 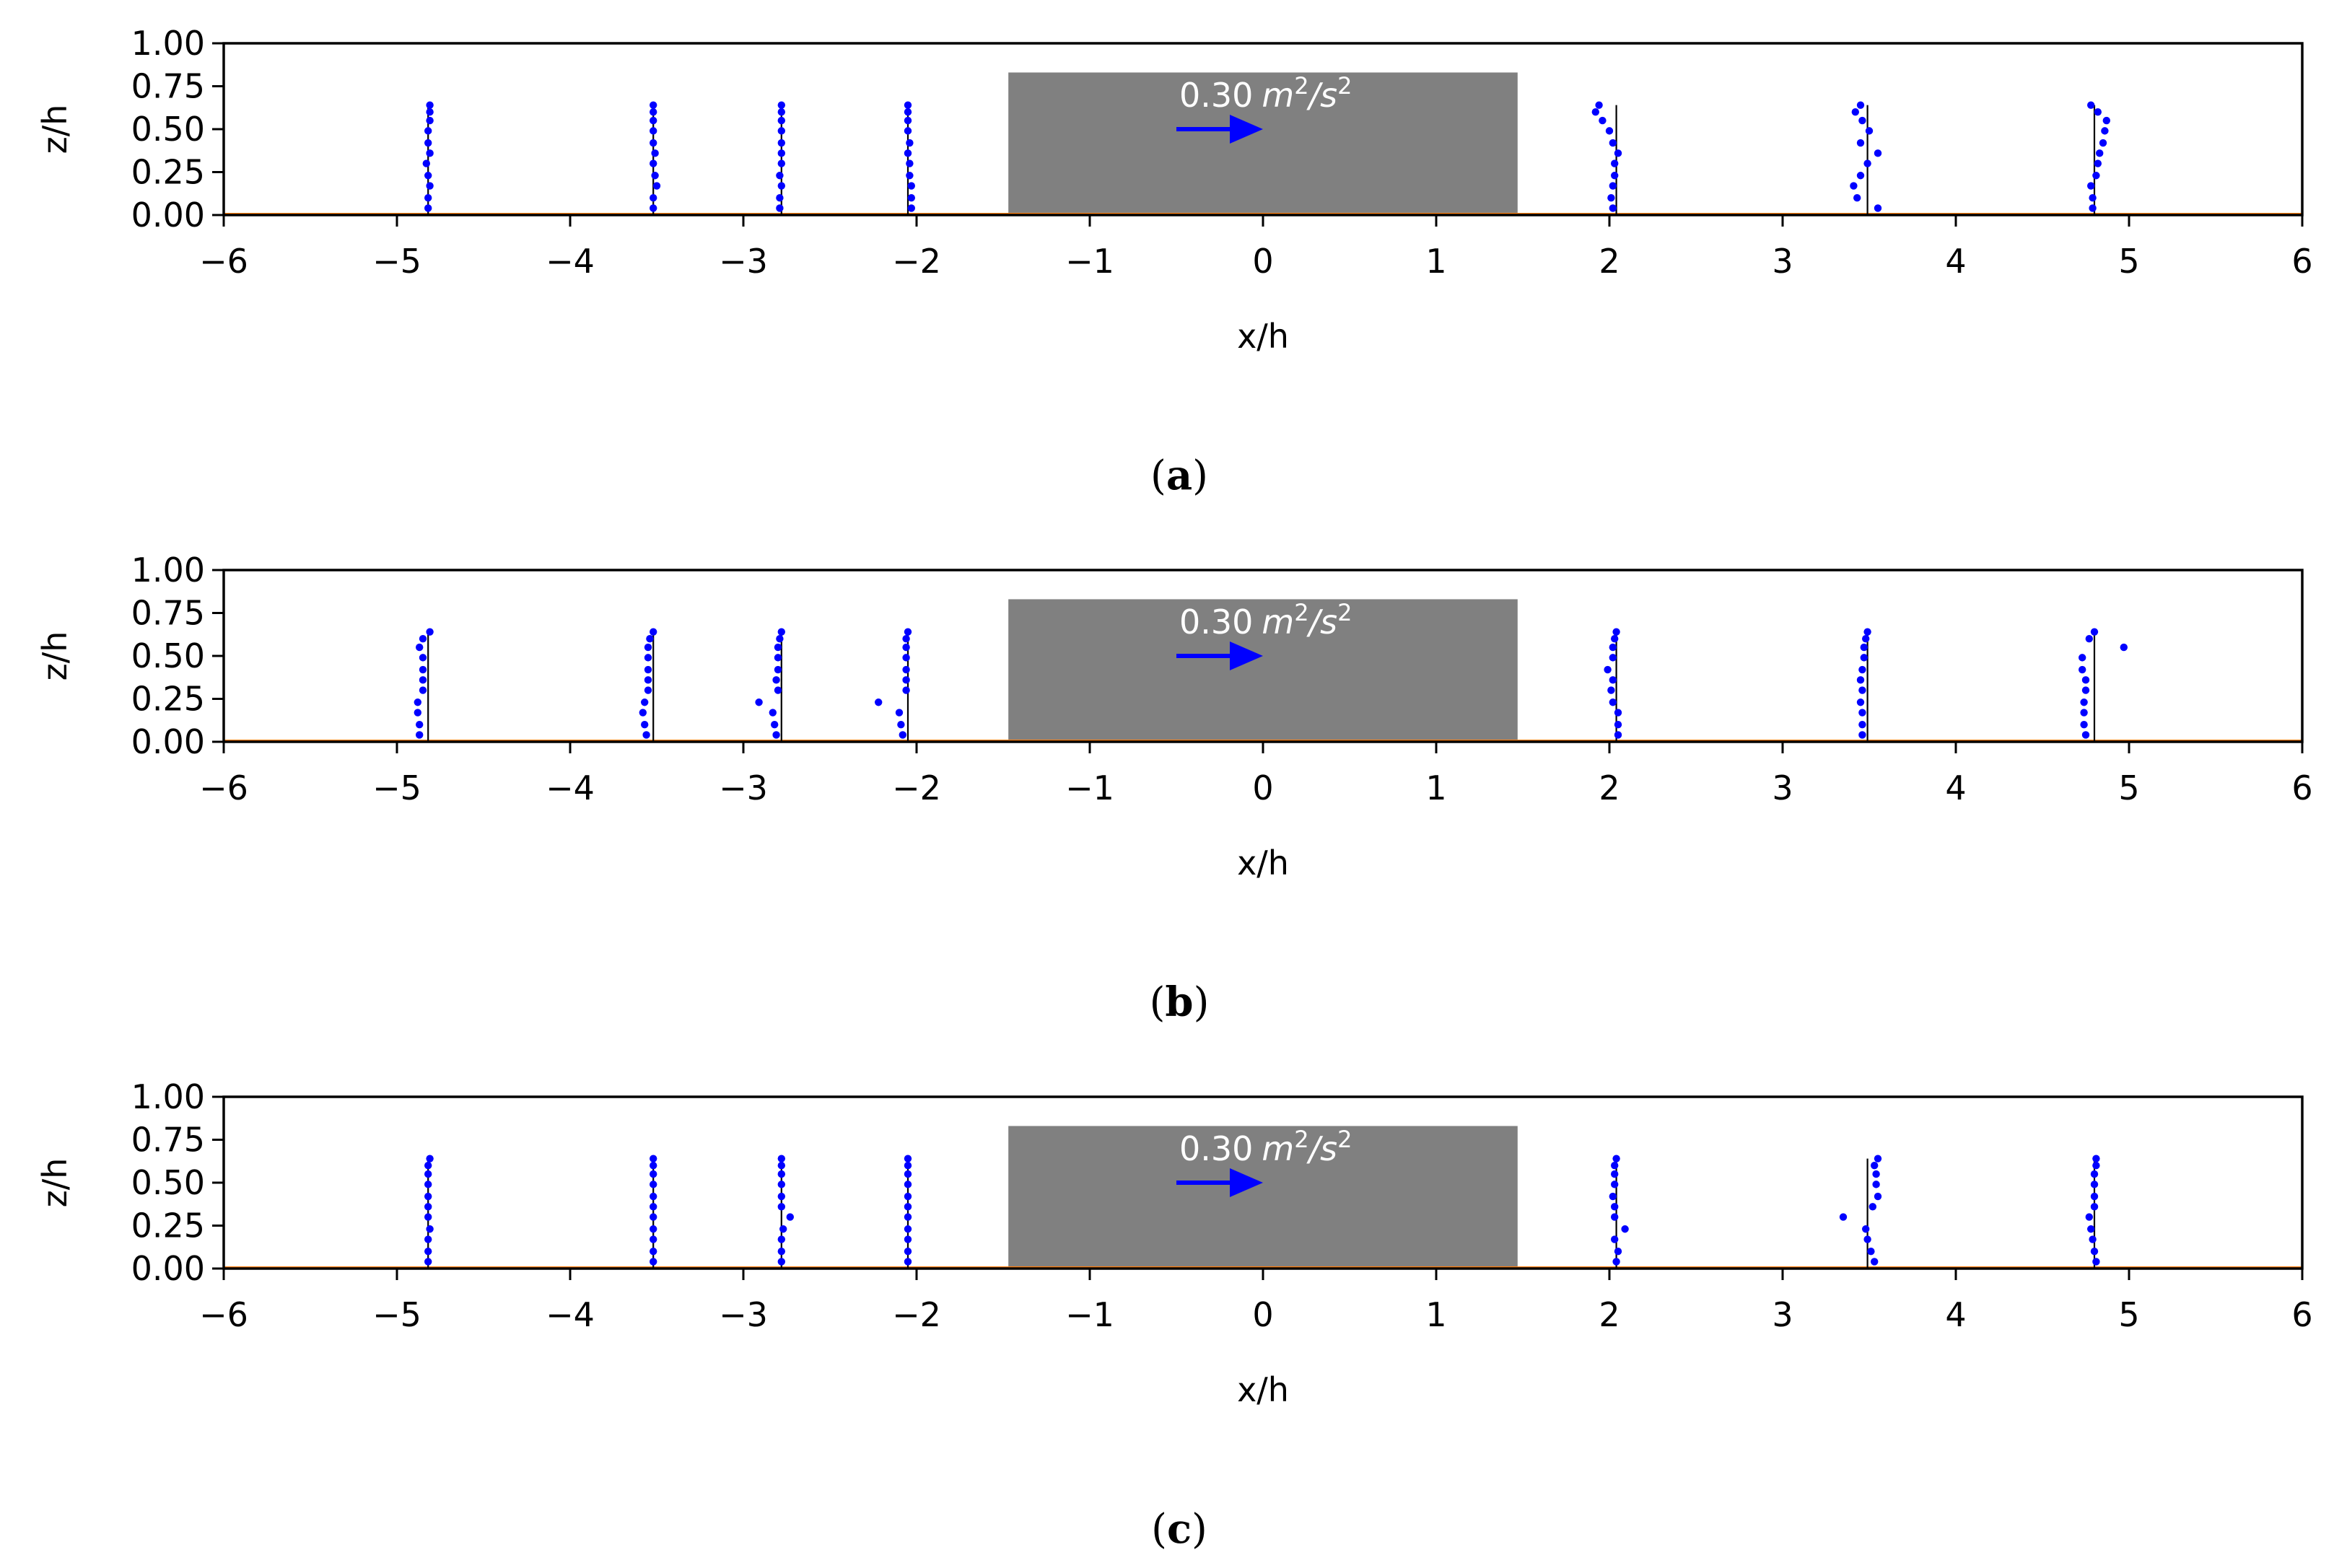 What do you see at coordinates (1089, 1314) in the screenshot?
I see `x-tick-label: −1` at bounding box center [1089, 1314].